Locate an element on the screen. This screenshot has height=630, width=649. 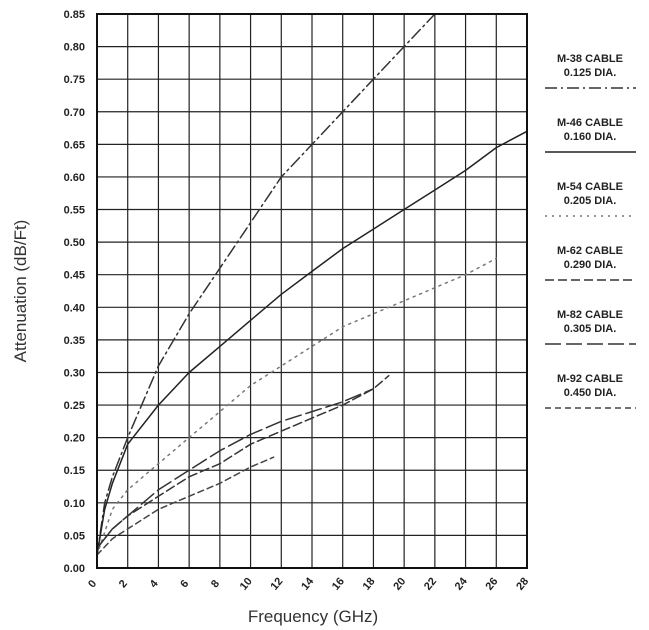
legend-sublabel-m-62-cable: 0.290 DIA. is located at coordinates (590, 265).